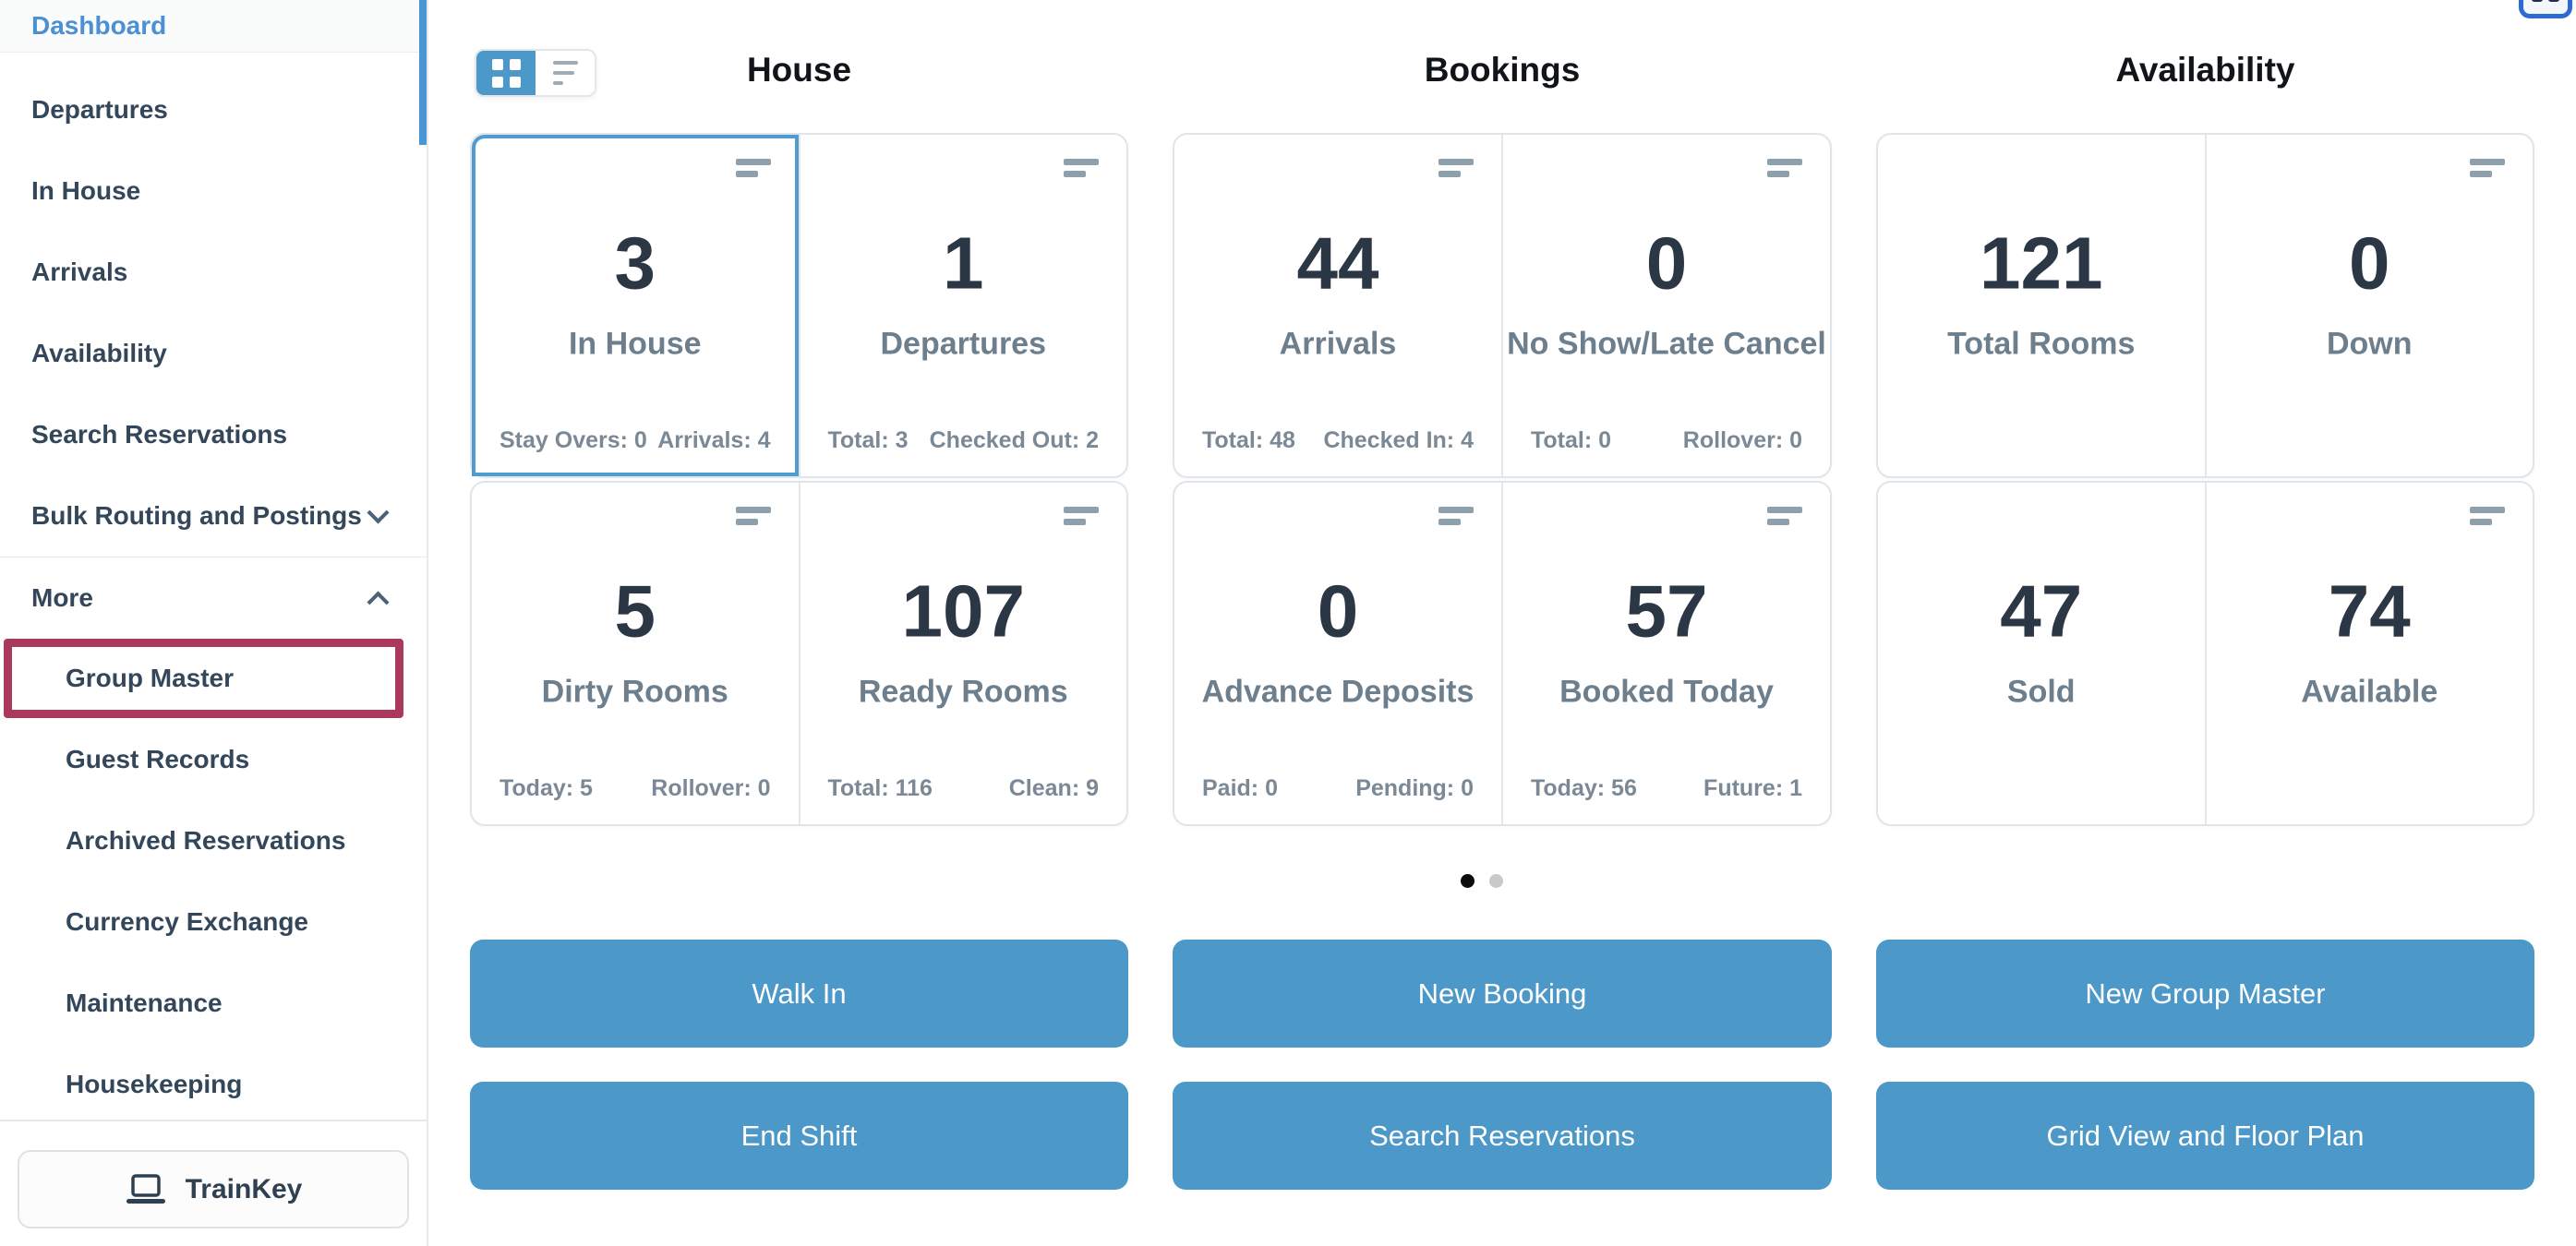 This screenshot has width=2576, height=1246. I want to click on stat-card-down: 0 Down, so click(2369, 306).